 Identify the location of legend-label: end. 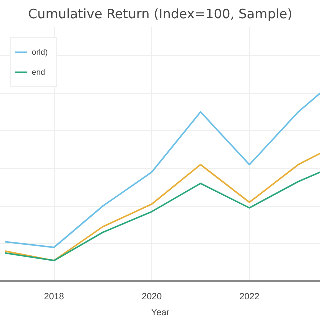
(39, 72).